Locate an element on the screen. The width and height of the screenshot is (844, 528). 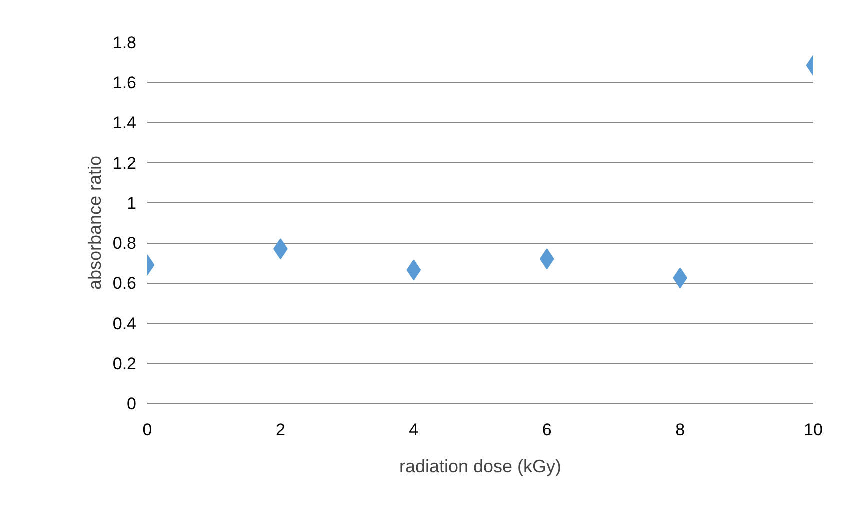
y-tick-label: 1.8 is located at coordinates (124, 43).